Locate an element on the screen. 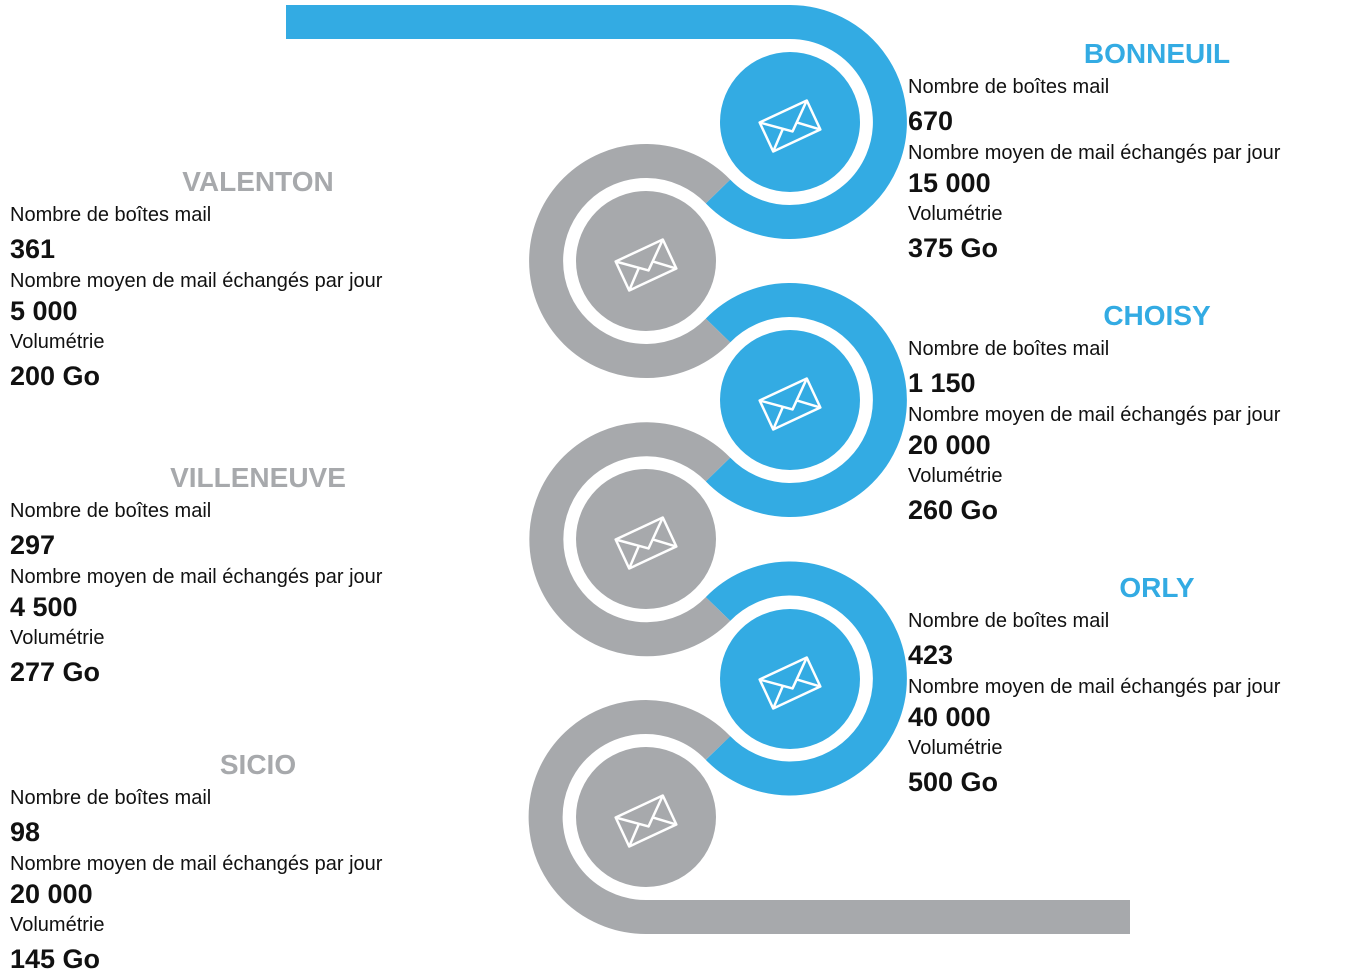  stat-value: 98 is located at coordinates (25, 832).